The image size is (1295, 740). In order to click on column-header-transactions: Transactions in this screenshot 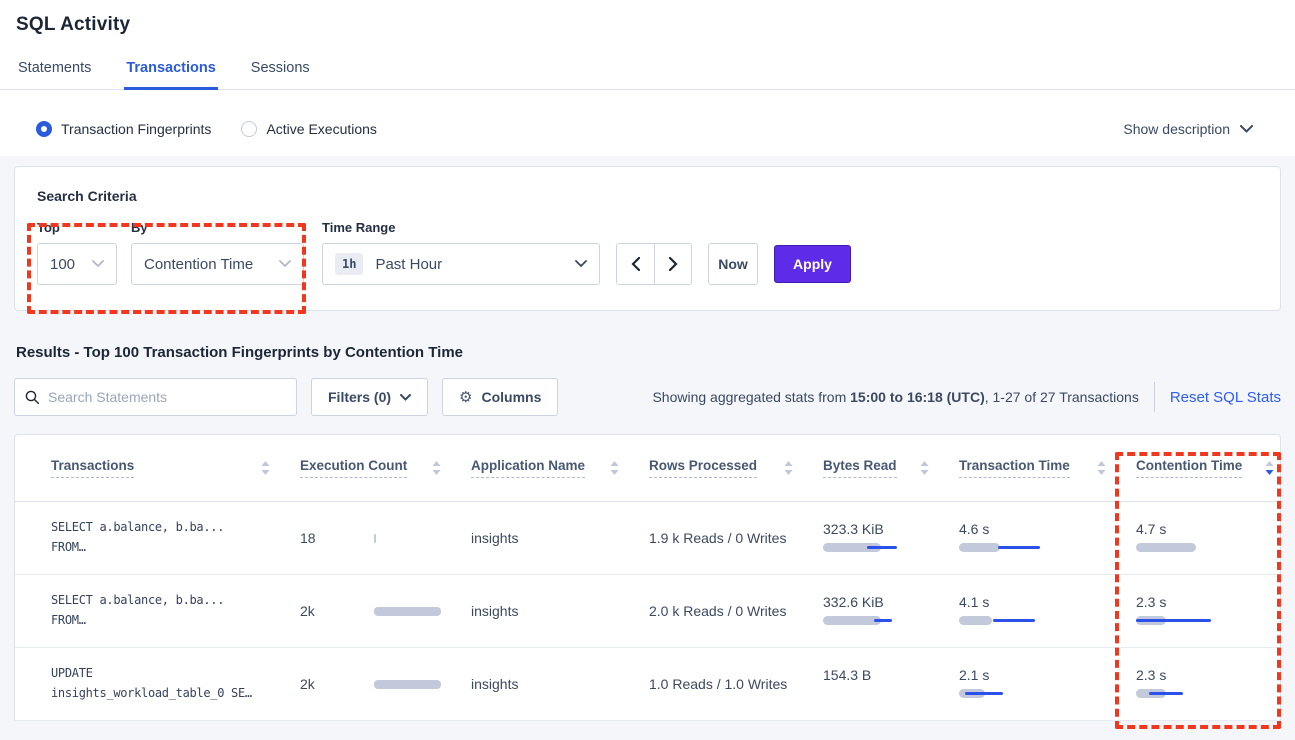, I will do `click(175, 468)`.